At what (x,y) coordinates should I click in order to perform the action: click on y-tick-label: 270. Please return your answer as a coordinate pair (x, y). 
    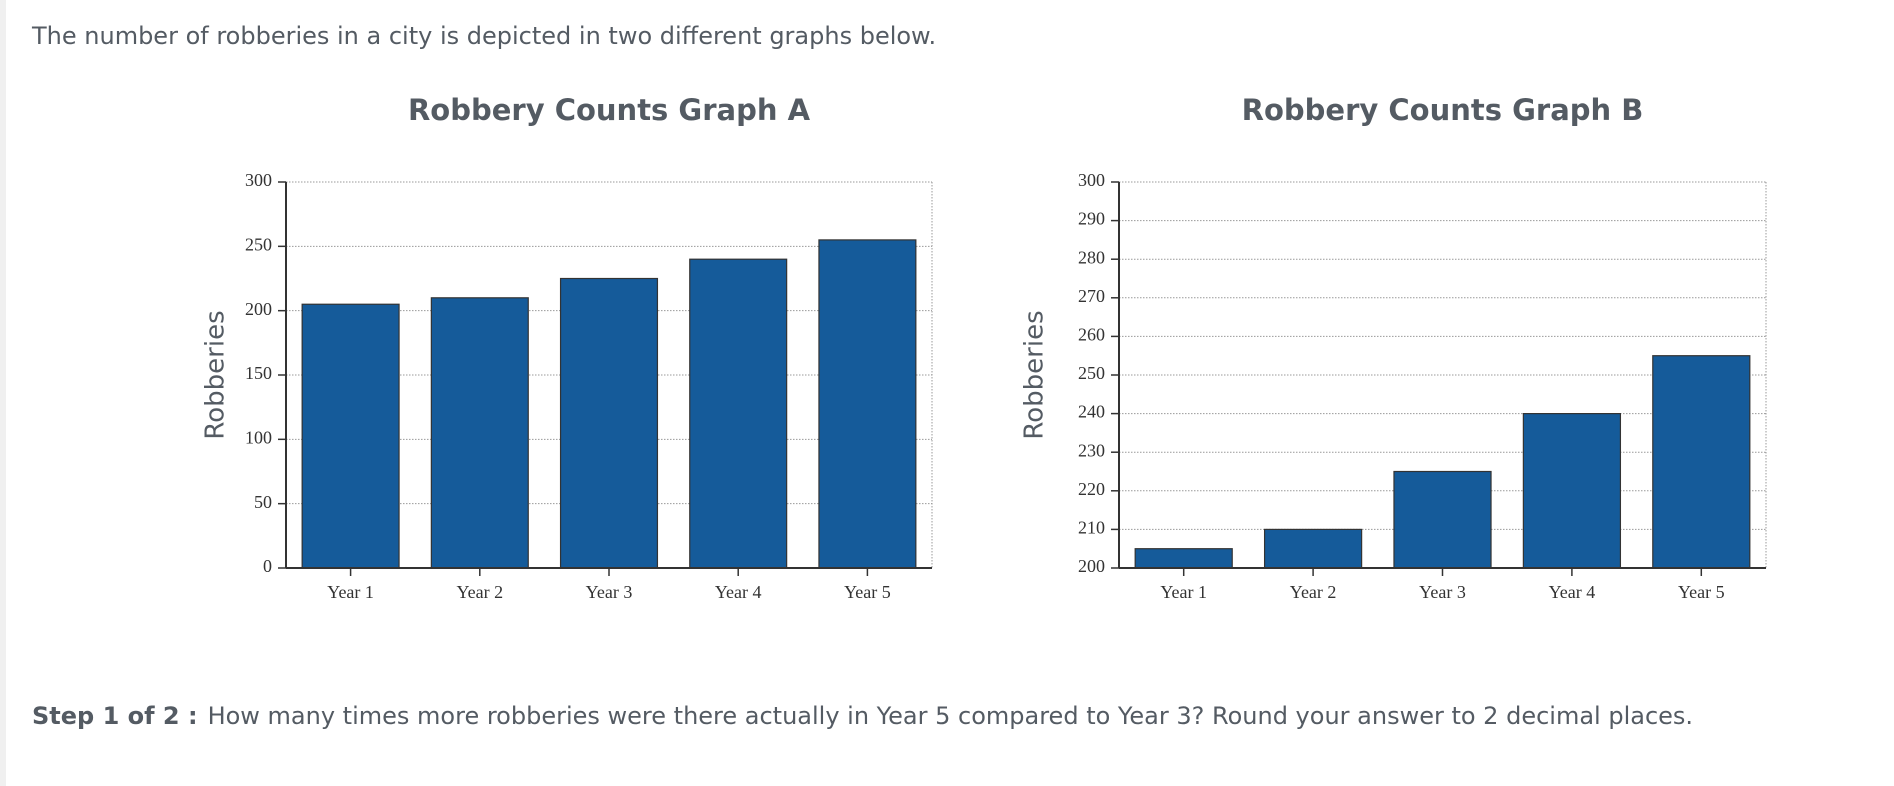
    Looking at the image, I should click on (1091, 296).